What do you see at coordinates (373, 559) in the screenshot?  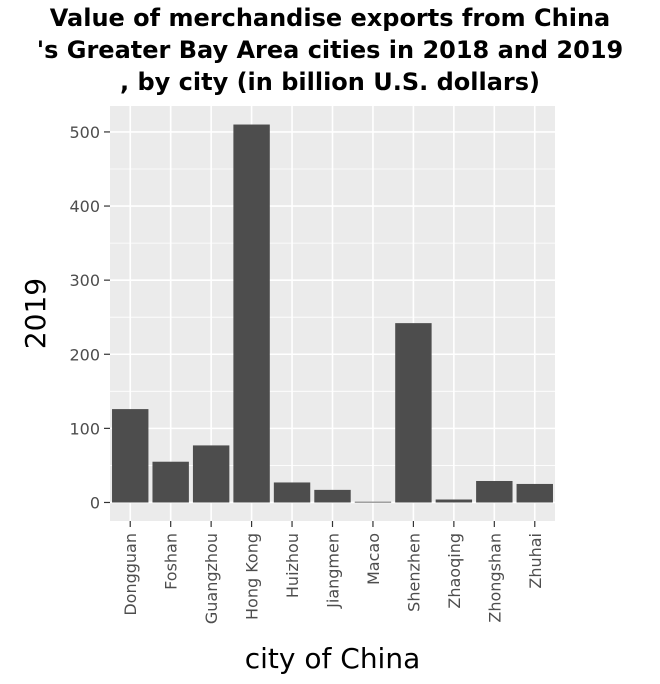 I see `x-tick-label: Macao` at bounding box center [373, 559].